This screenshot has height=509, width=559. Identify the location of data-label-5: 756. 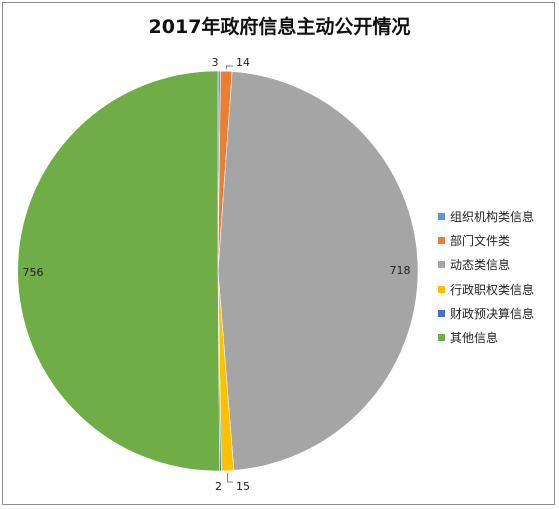
(33, 272).